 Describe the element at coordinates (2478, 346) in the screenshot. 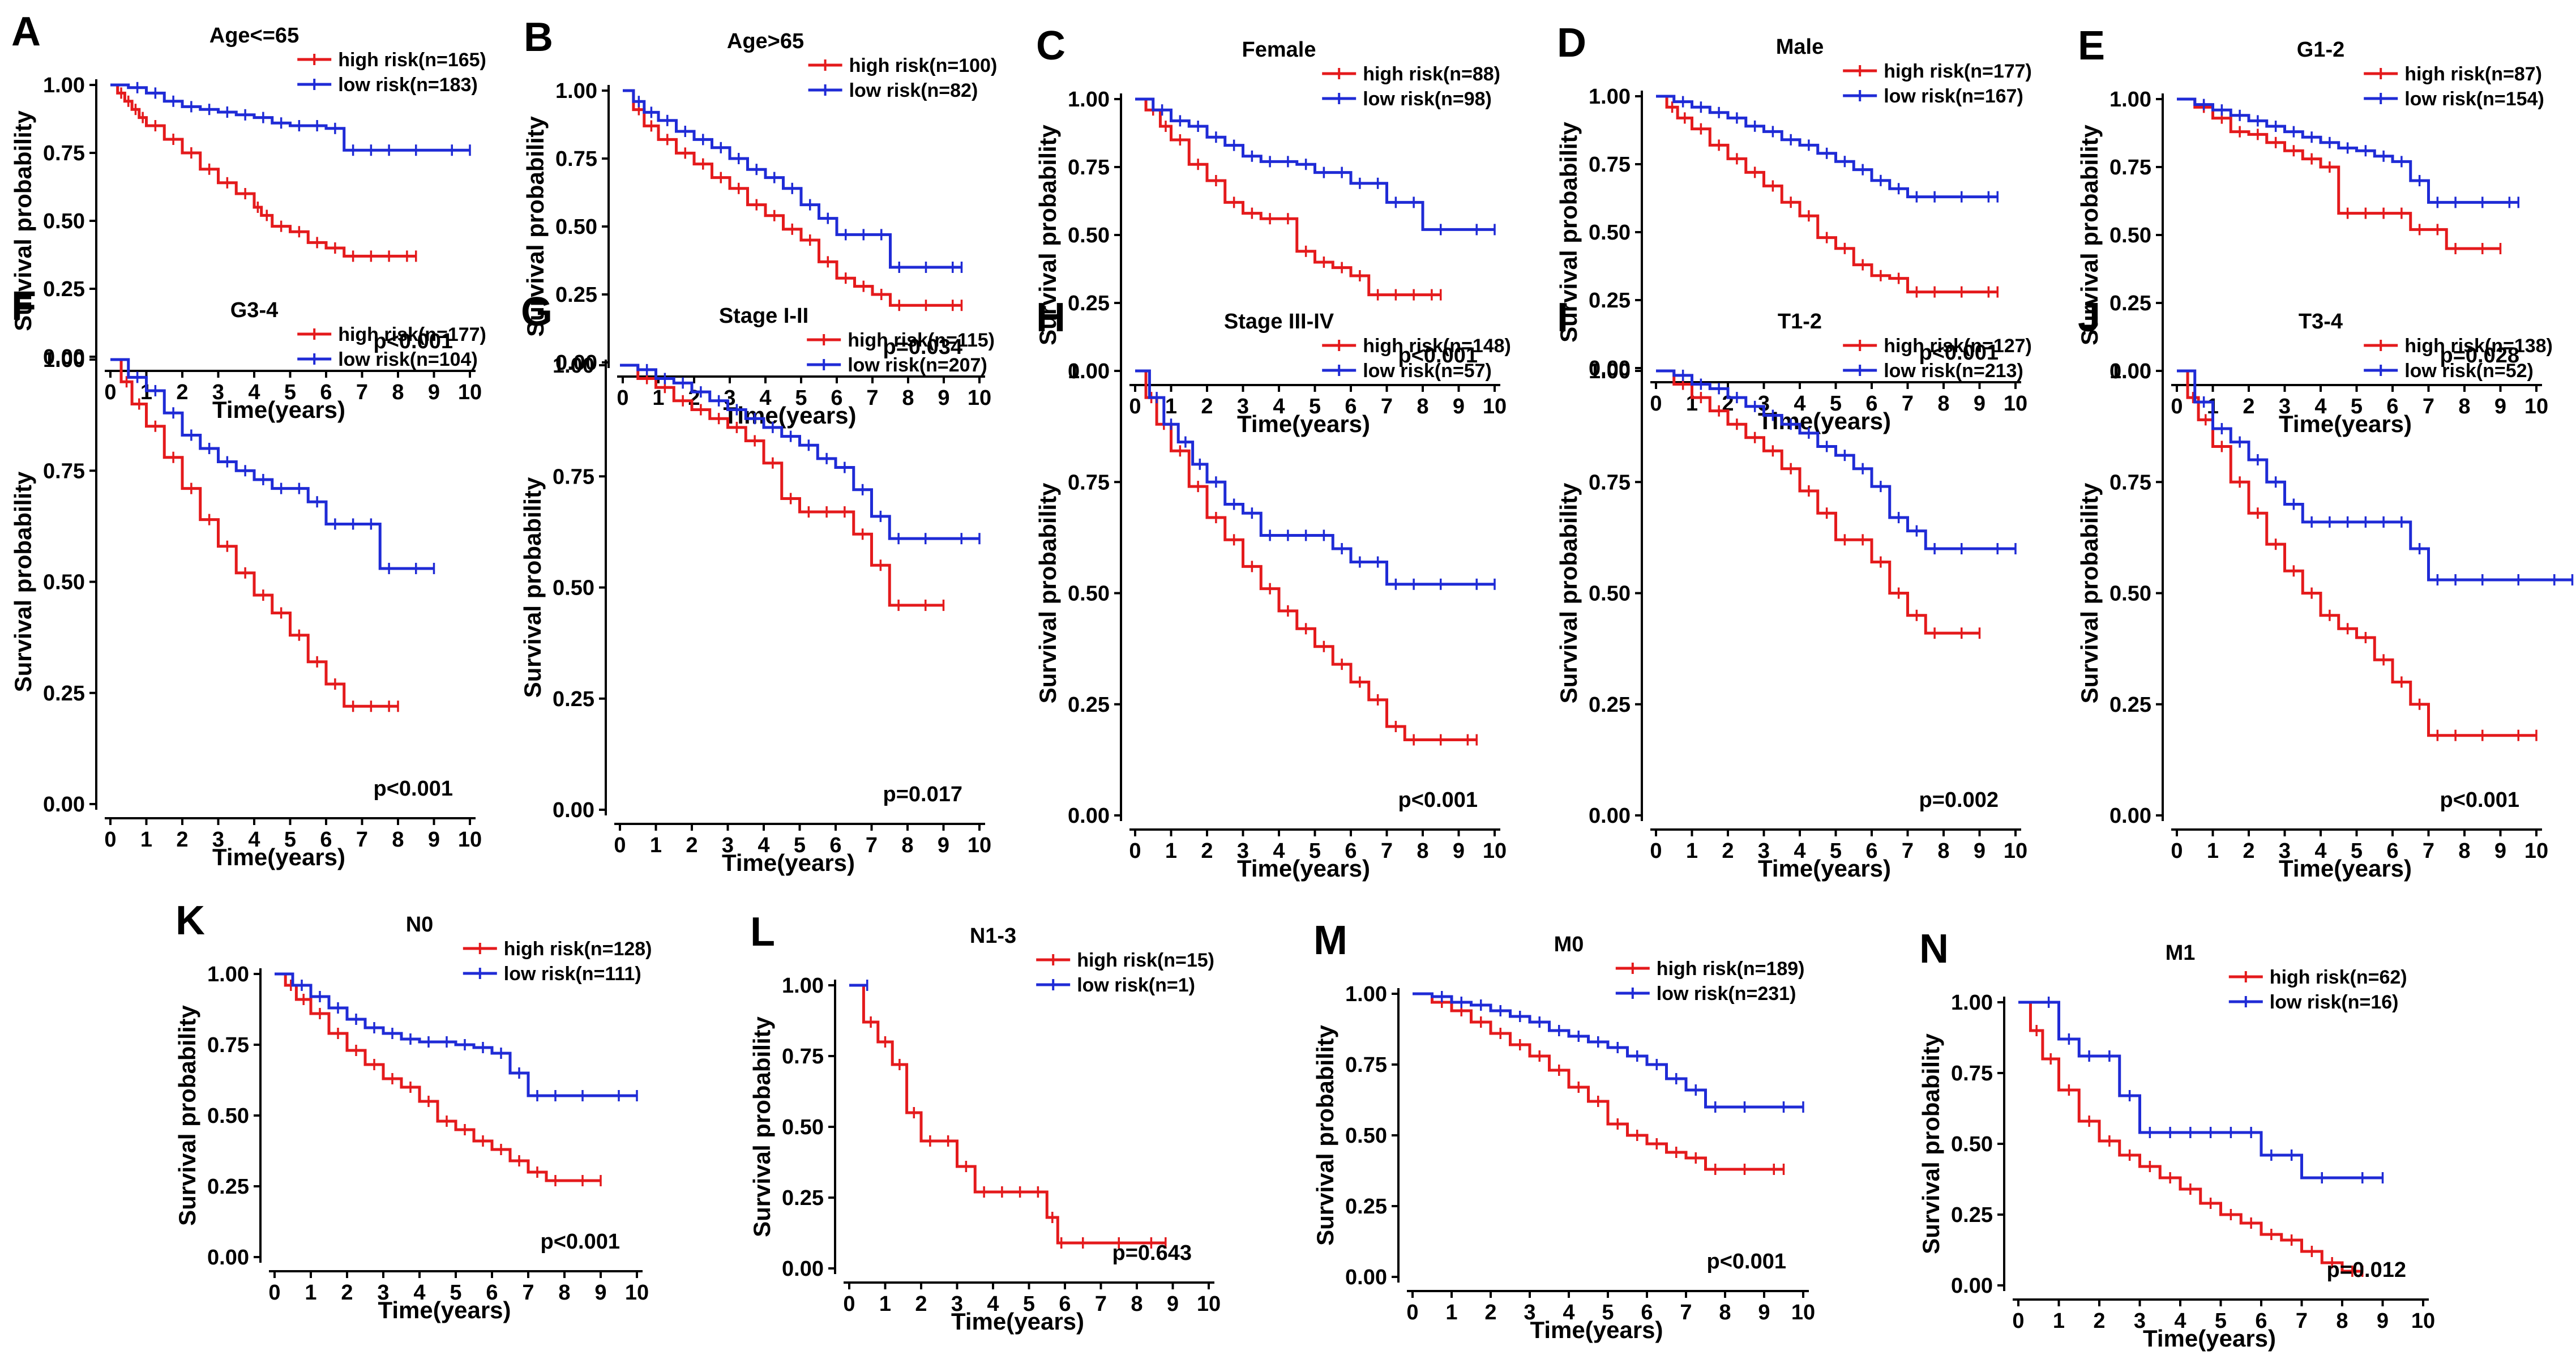

I see `legend-label: high risk(n=138)` at that location.